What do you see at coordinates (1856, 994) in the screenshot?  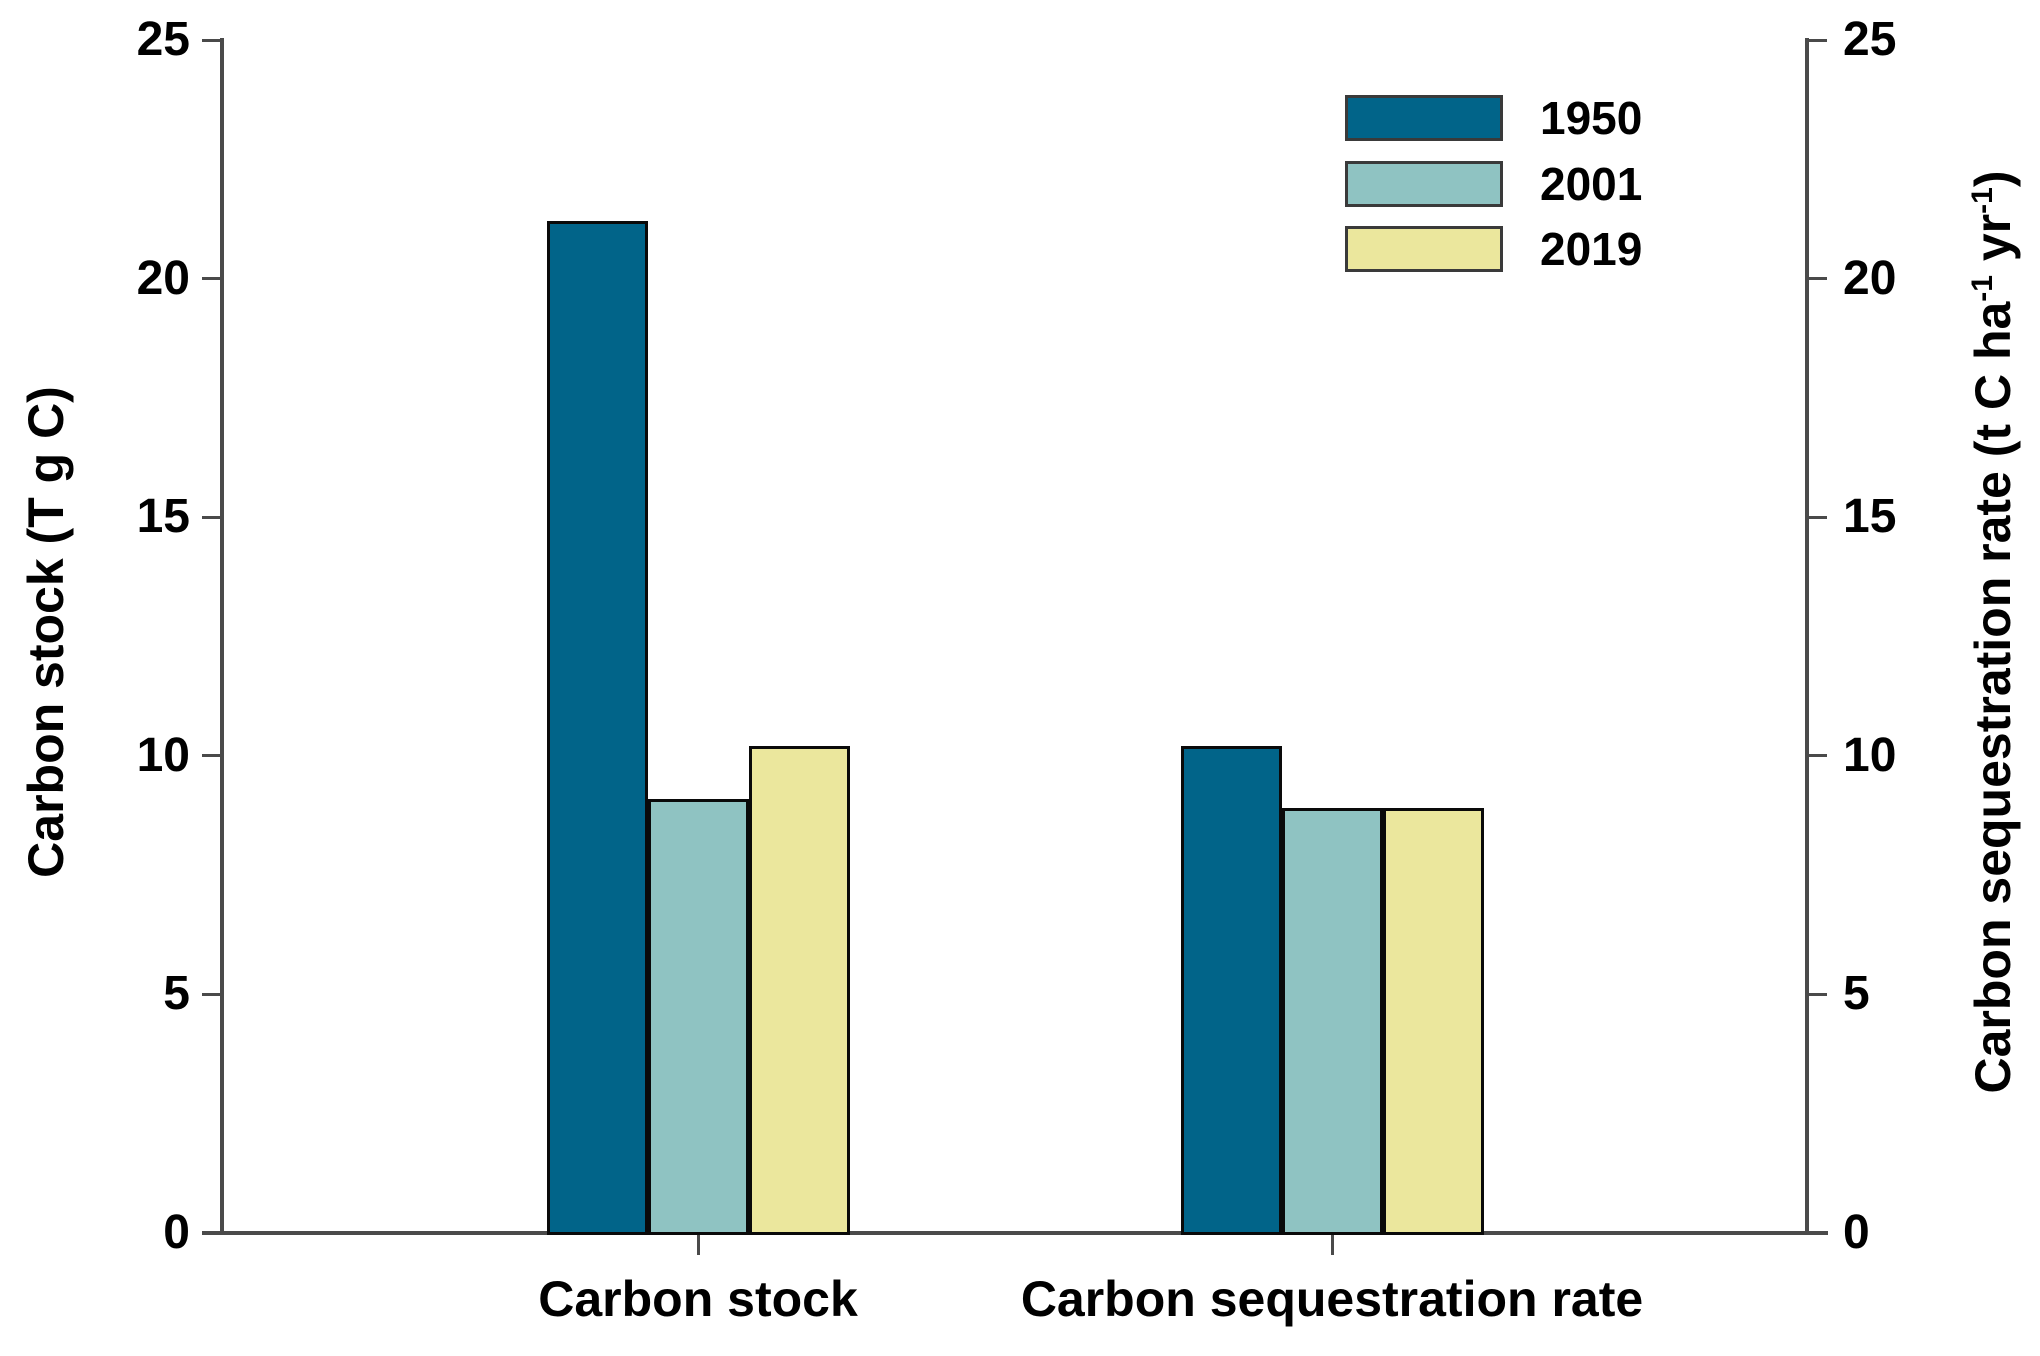 I see `right-y-tick-label: 5` at bounding box center [1856, 994].